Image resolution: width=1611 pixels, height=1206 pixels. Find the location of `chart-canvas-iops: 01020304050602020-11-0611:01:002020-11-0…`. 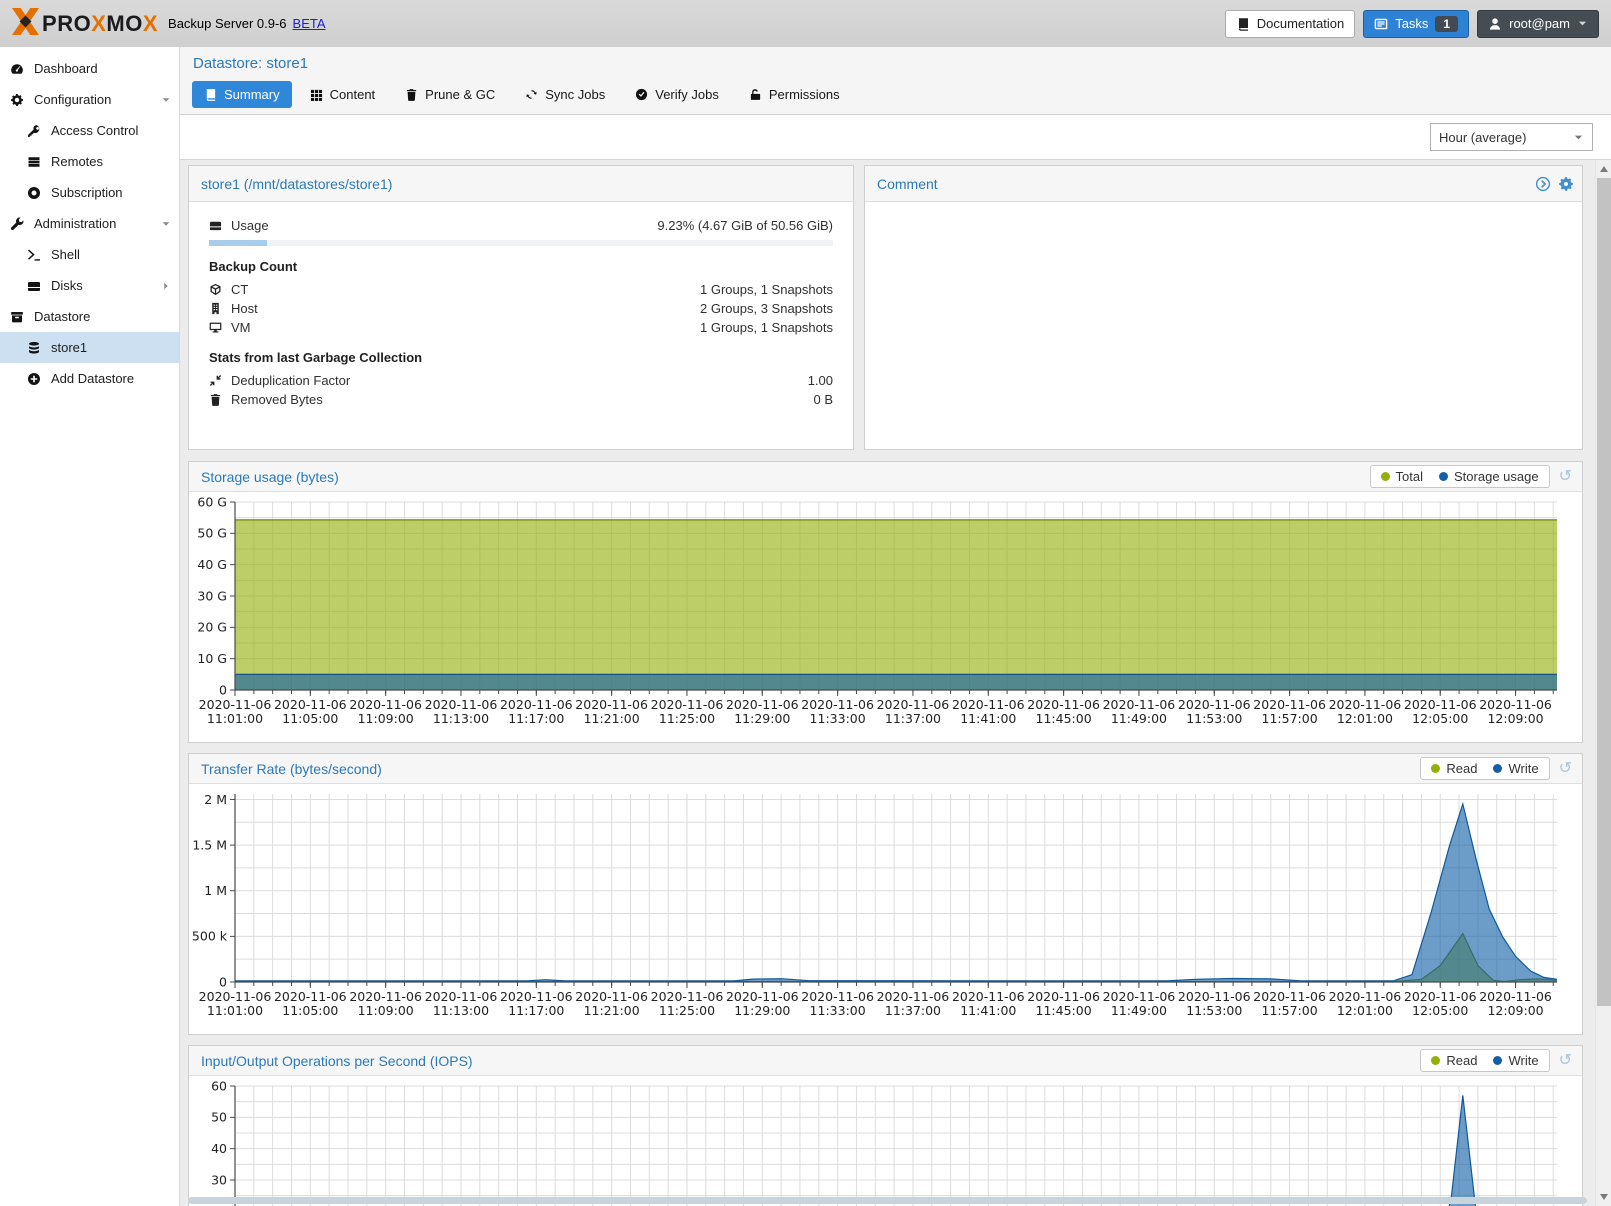

chart-canvas-iops: 01020304050602020-11-0611:01:002020-11-0… is located at coordinates (884, 1141).